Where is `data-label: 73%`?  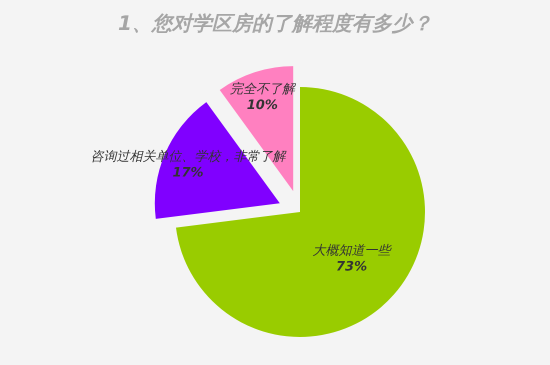 data-label: 73% is located at coordinates (352, 266).